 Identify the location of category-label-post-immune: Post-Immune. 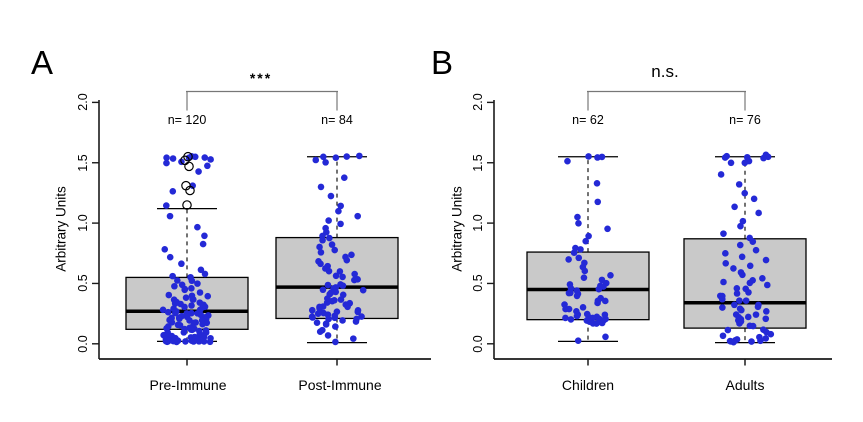
(340, 385).